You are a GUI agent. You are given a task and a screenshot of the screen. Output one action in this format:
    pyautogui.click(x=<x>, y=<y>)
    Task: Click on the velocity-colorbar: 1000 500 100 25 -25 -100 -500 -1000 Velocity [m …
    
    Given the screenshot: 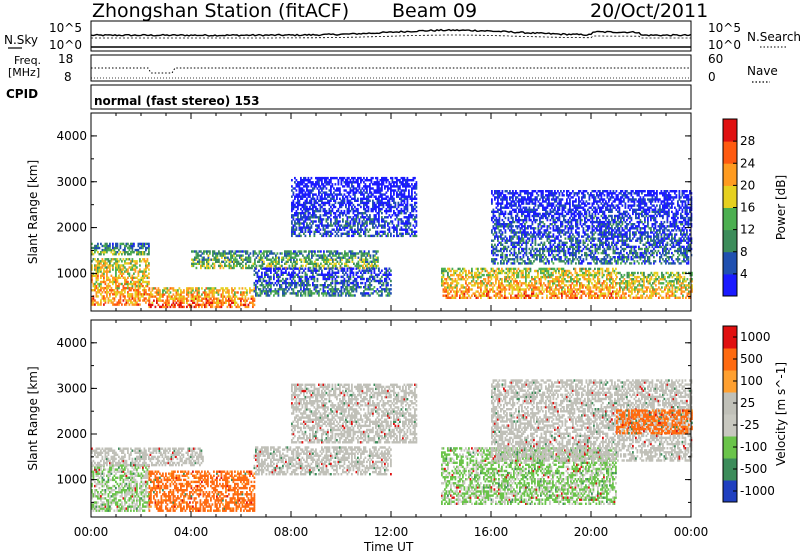 What is the action you would take?
    pyautogui.click(x=755, y=414)
    